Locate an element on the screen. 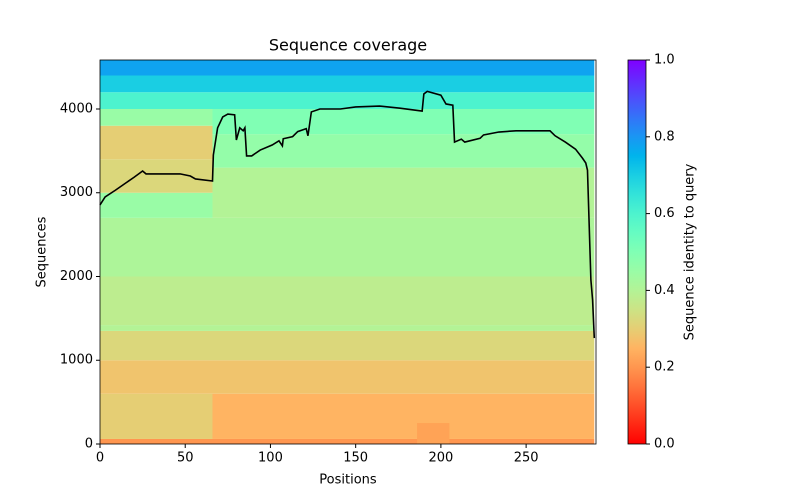 Image resolution: width=800 pixels, height=504 pixels. colorbar-tick-label: 0.0 is located at coordinates (664, 444).